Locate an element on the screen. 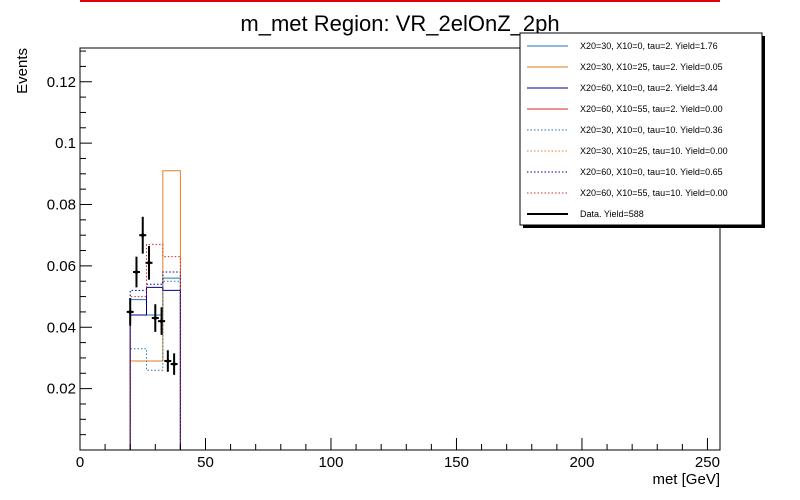 The height and width of the screenshot is (500, 800). x-tick-label: 150 is located at coordinates (456, 462).